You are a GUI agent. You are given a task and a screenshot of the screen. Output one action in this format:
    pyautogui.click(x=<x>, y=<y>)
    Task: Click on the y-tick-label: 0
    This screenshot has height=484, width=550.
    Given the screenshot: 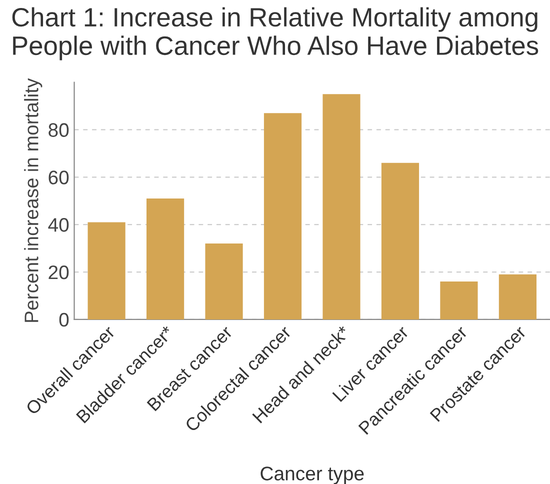 What is the action you would take?
    pyautogui.click(x=64, y=319)
    